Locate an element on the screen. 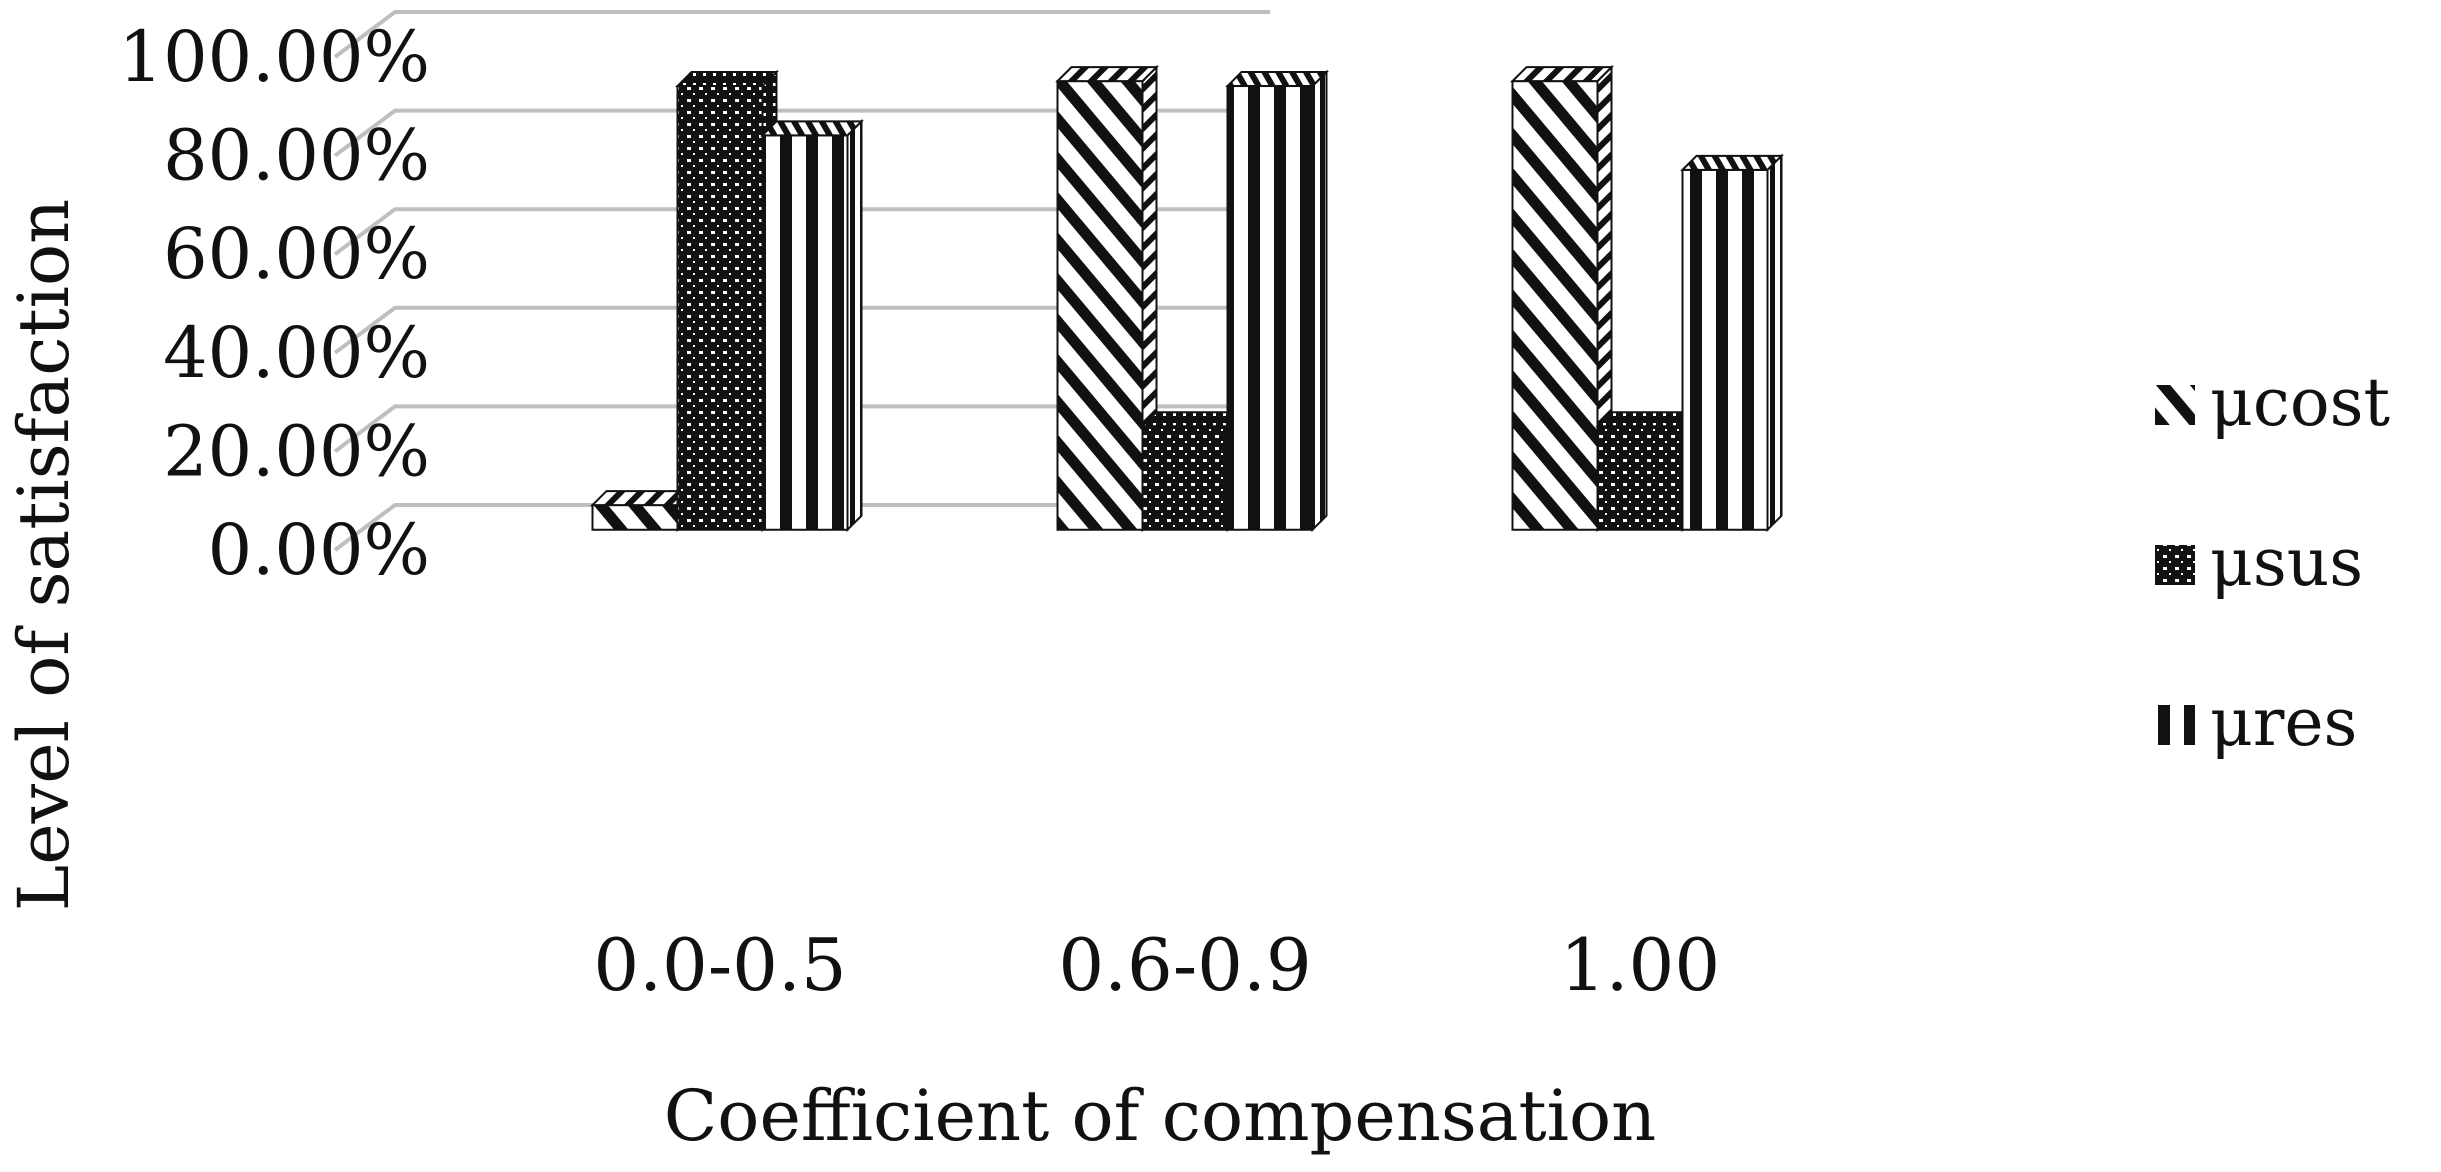 This screenshot has width=2441, height=1172. legend-label: μcost is located at coordinates (2300, 402).